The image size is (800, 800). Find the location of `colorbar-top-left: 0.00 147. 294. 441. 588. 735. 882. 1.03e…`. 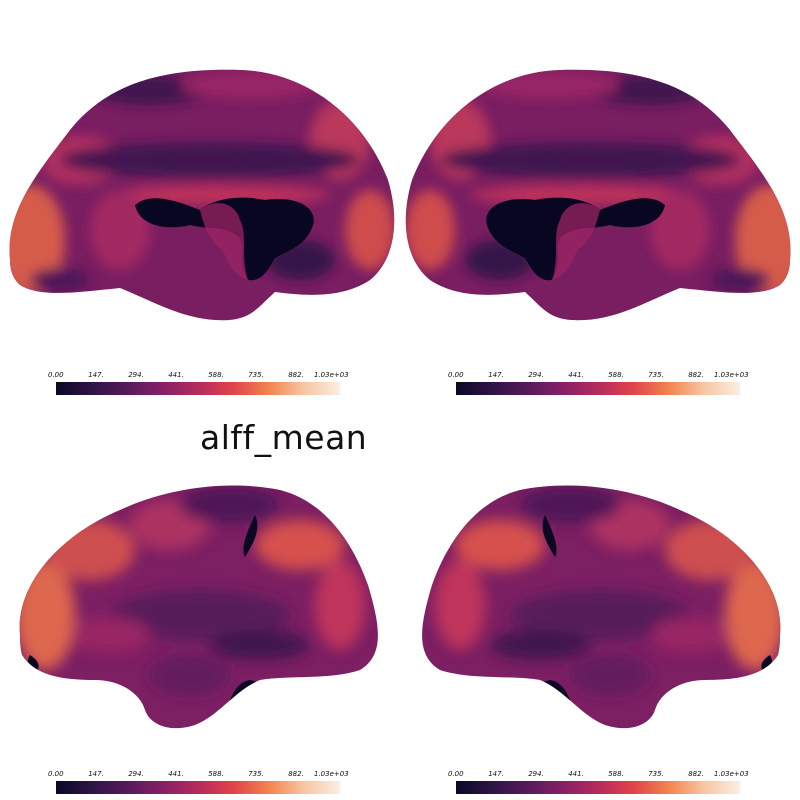

colorbar-top-left: 0.00 147. 294. 441. 588. 735. 882. 1.03e… is located at coordinates (198, 384).